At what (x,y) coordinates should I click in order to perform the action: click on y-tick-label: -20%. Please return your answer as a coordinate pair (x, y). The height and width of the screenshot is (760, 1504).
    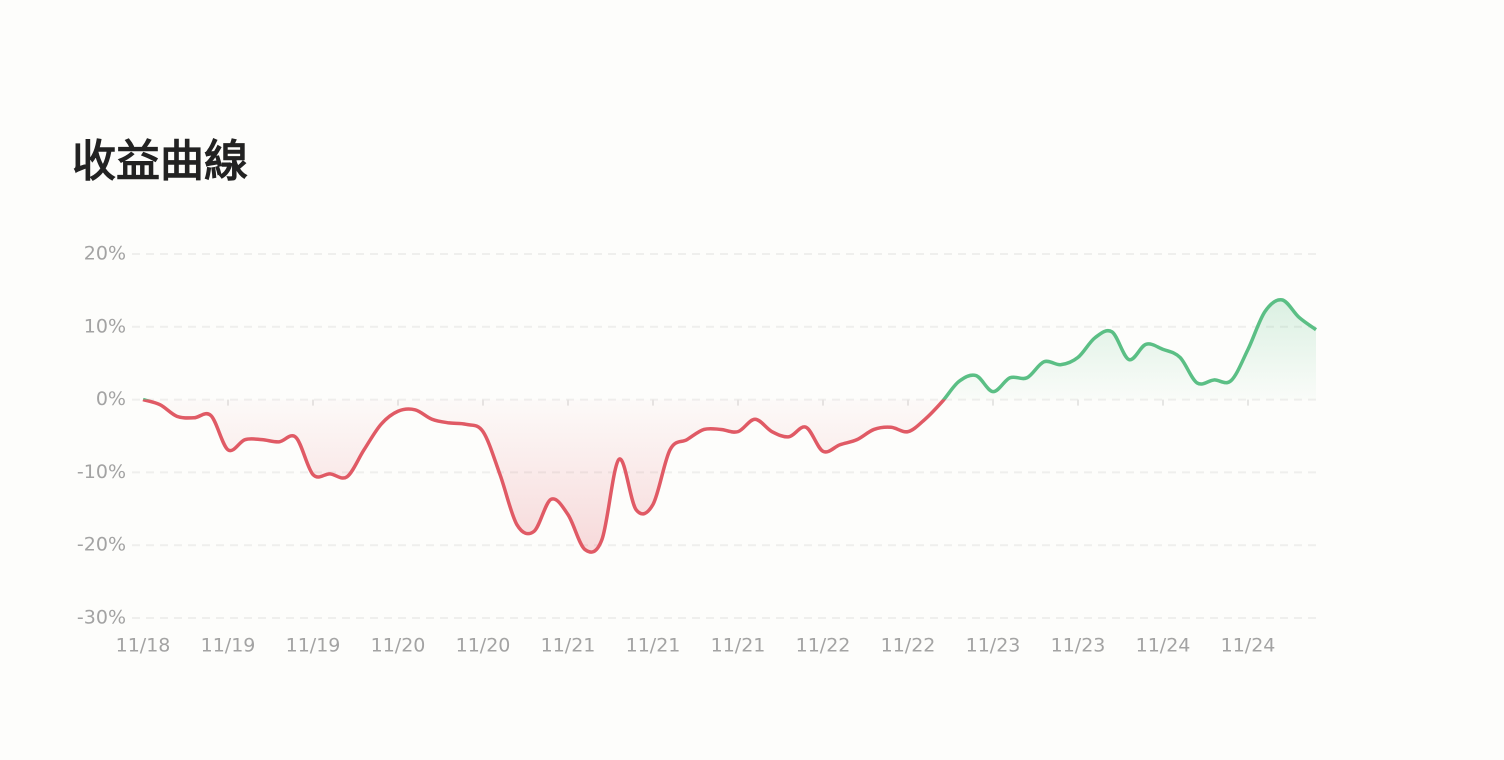
    Looking at the image, I should click on (101, 545).